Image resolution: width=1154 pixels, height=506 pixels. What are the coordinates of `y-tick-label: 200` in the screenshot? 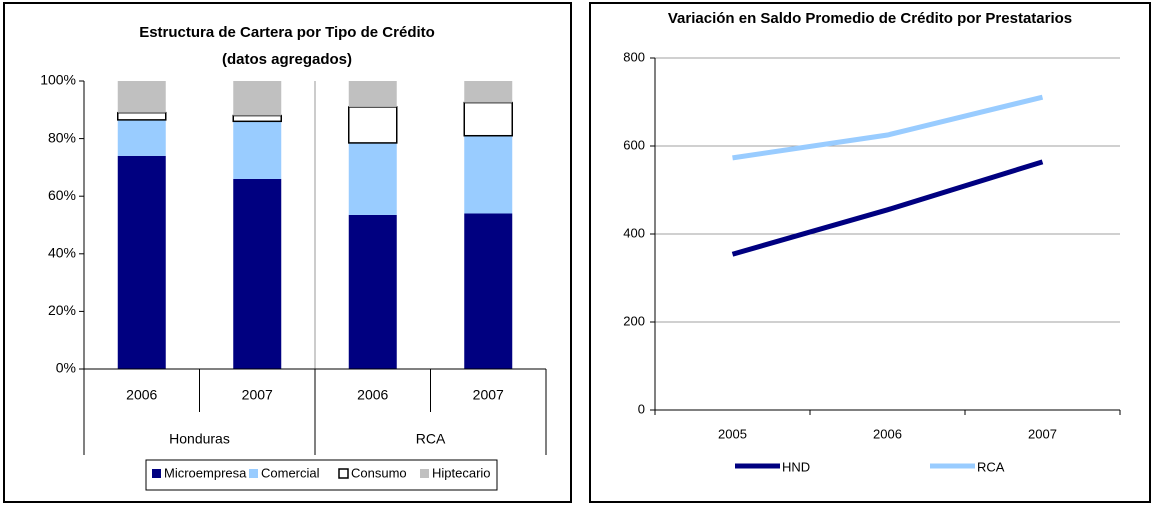 It's located at (634, 320).